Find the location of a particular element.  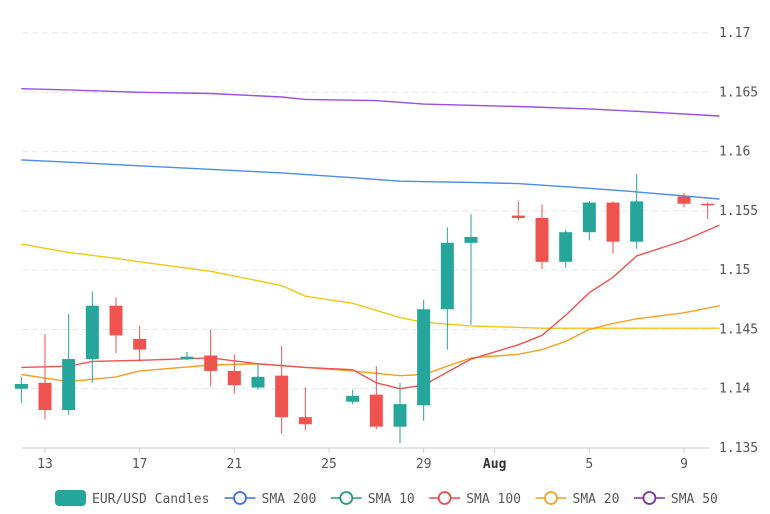

y-tick-label: 1.16 is located at coordinates (734, 152).